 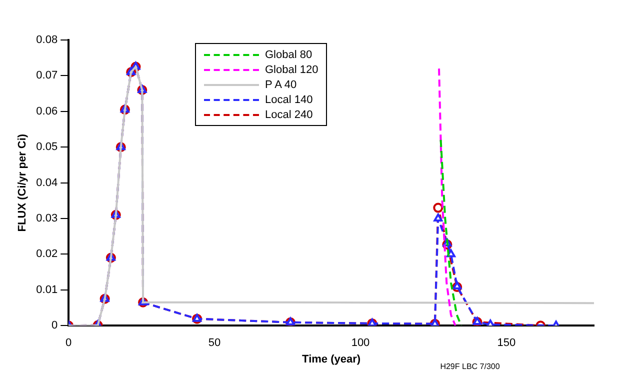 What do you see at coordinates (47, 182) in the screenshot?
I see `y-tick-label: 0.04` at bounding box center [47, 182].